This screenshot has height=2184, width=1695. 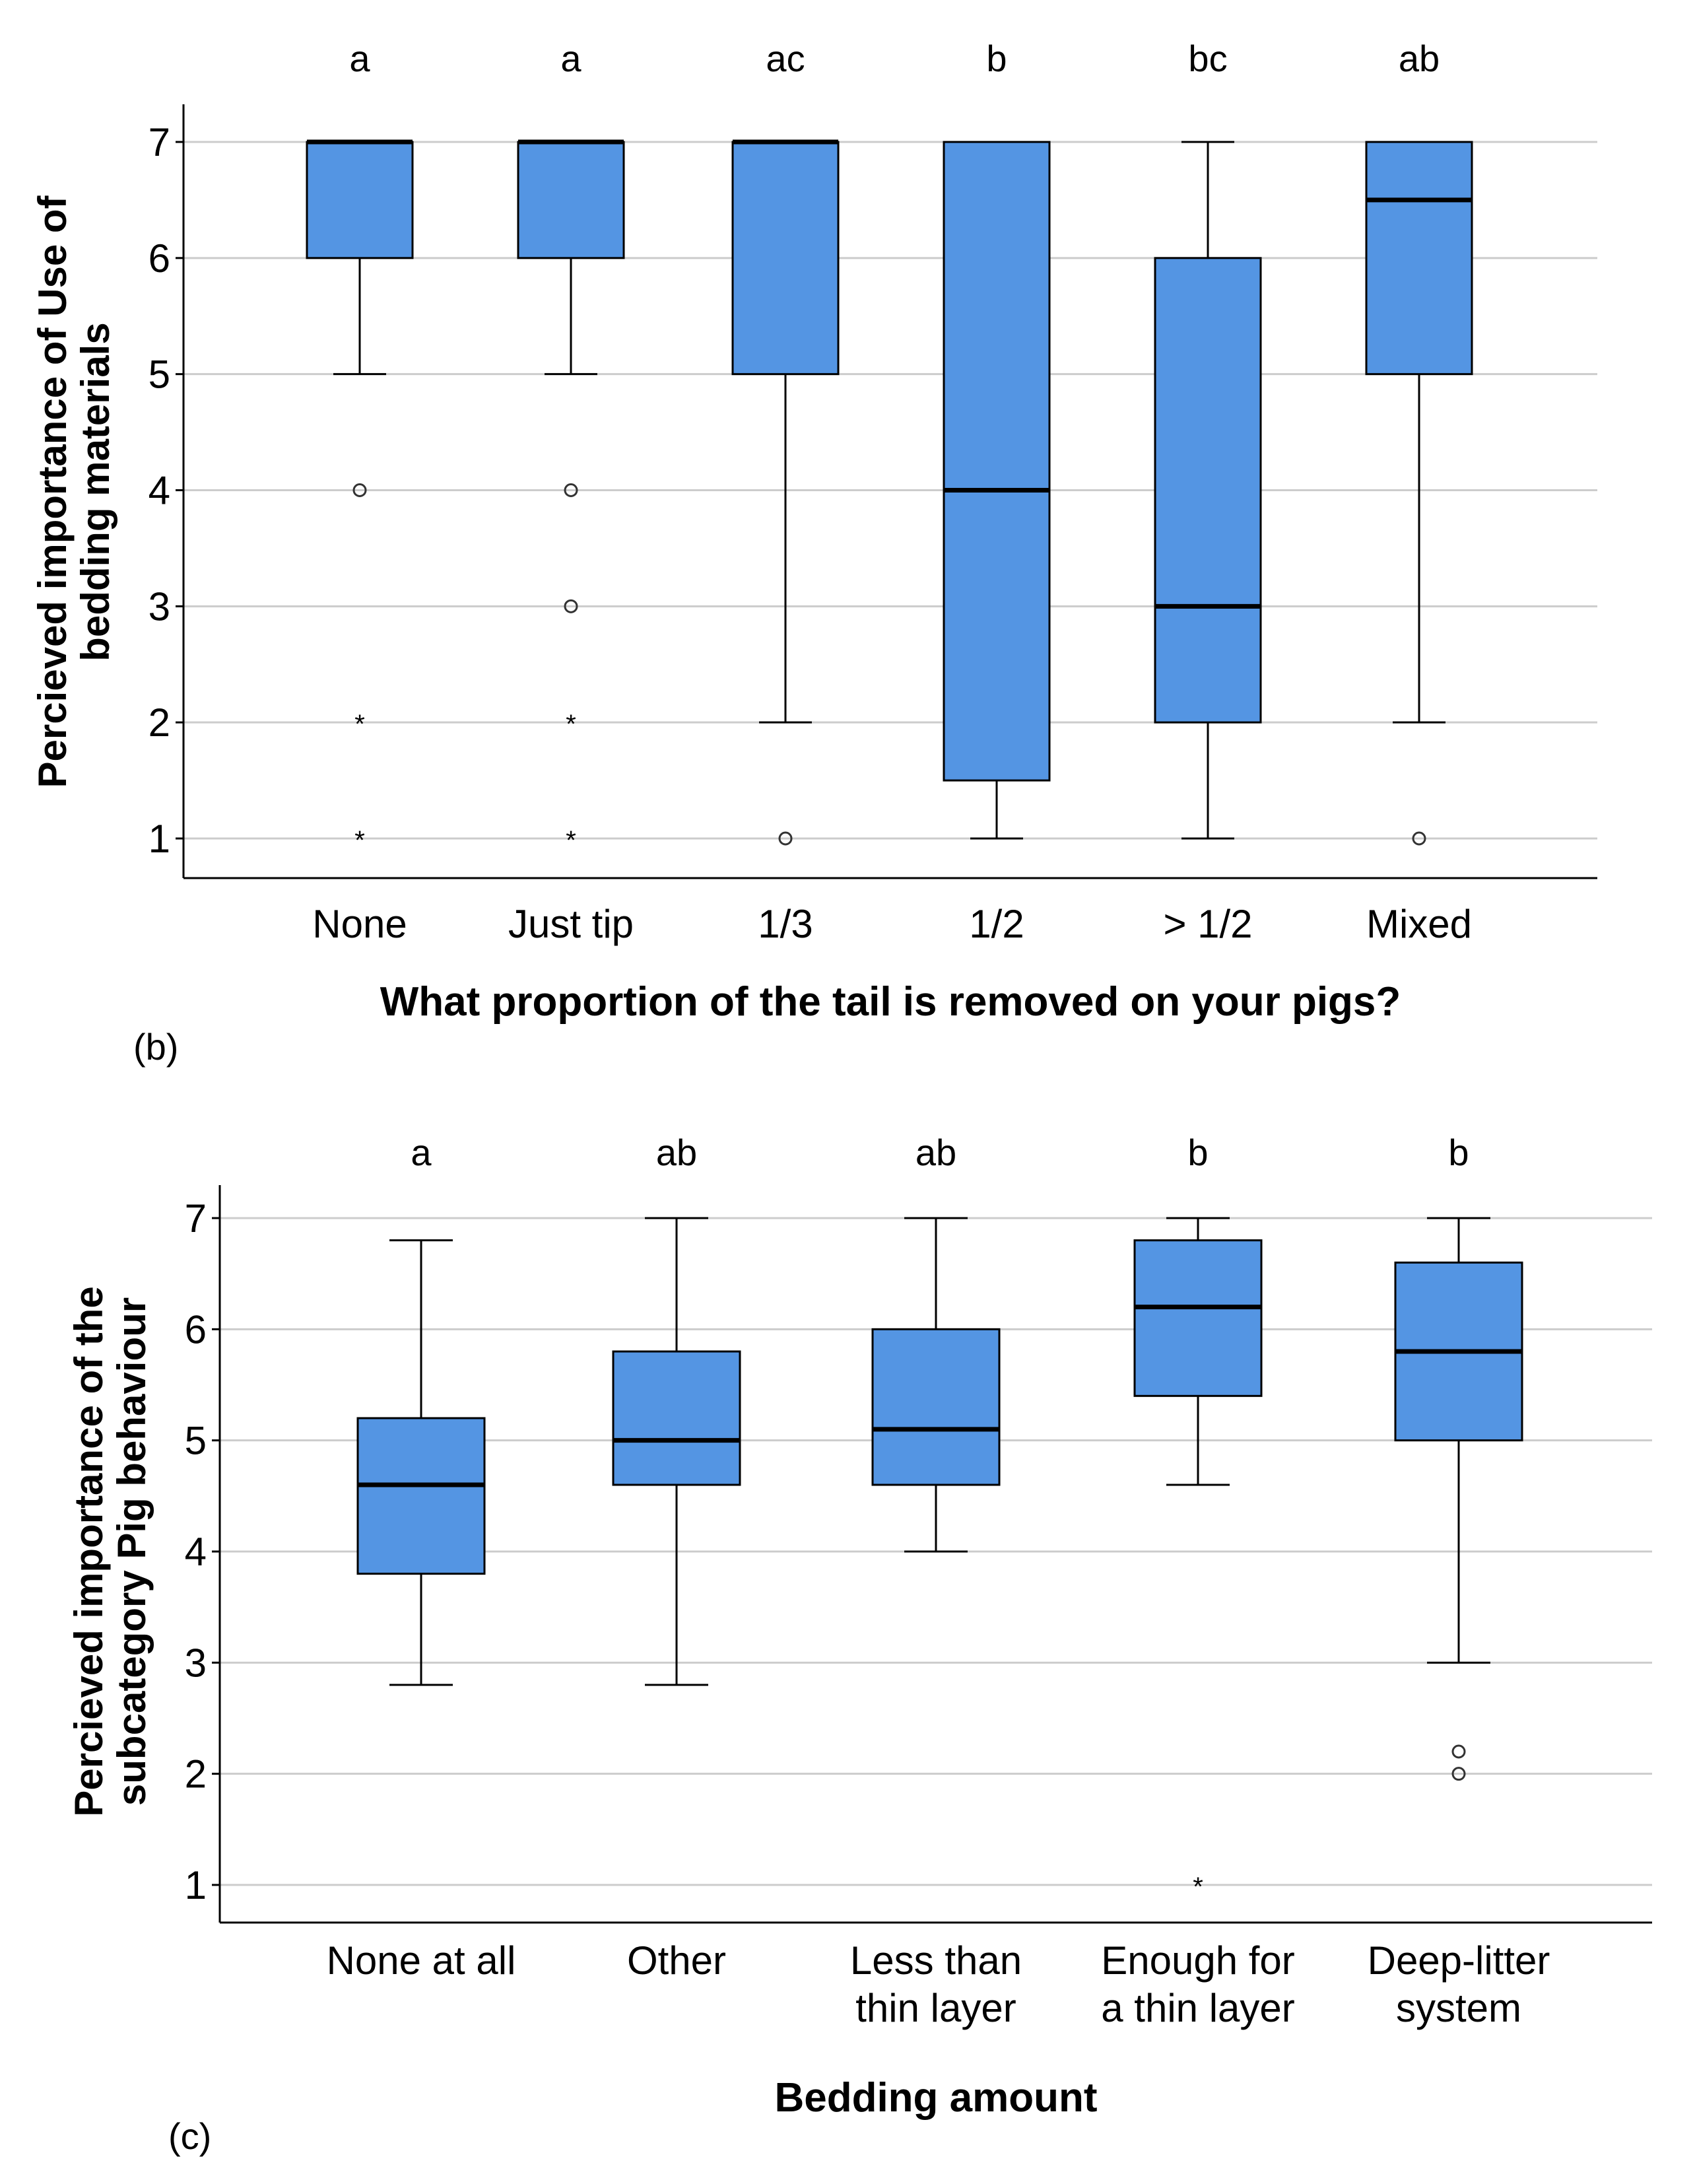 What do you see at coordinates (95, 491) in the screenshot?
I see `y-axis-title: bedding materials` at bounding box center [95, 491].